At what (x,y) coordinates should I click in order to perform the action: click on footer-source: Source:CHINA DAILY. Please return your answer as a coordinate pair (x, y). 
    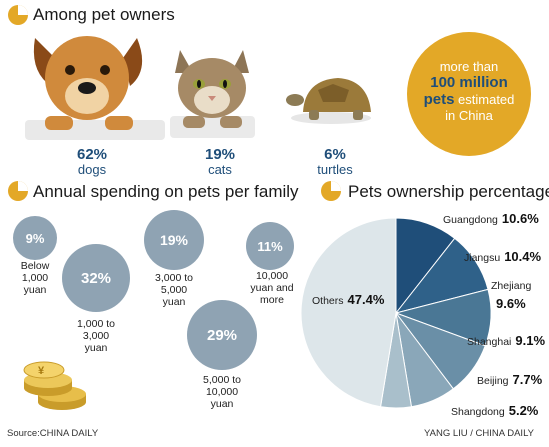
    Looking at the image, I should click on (53, 433).